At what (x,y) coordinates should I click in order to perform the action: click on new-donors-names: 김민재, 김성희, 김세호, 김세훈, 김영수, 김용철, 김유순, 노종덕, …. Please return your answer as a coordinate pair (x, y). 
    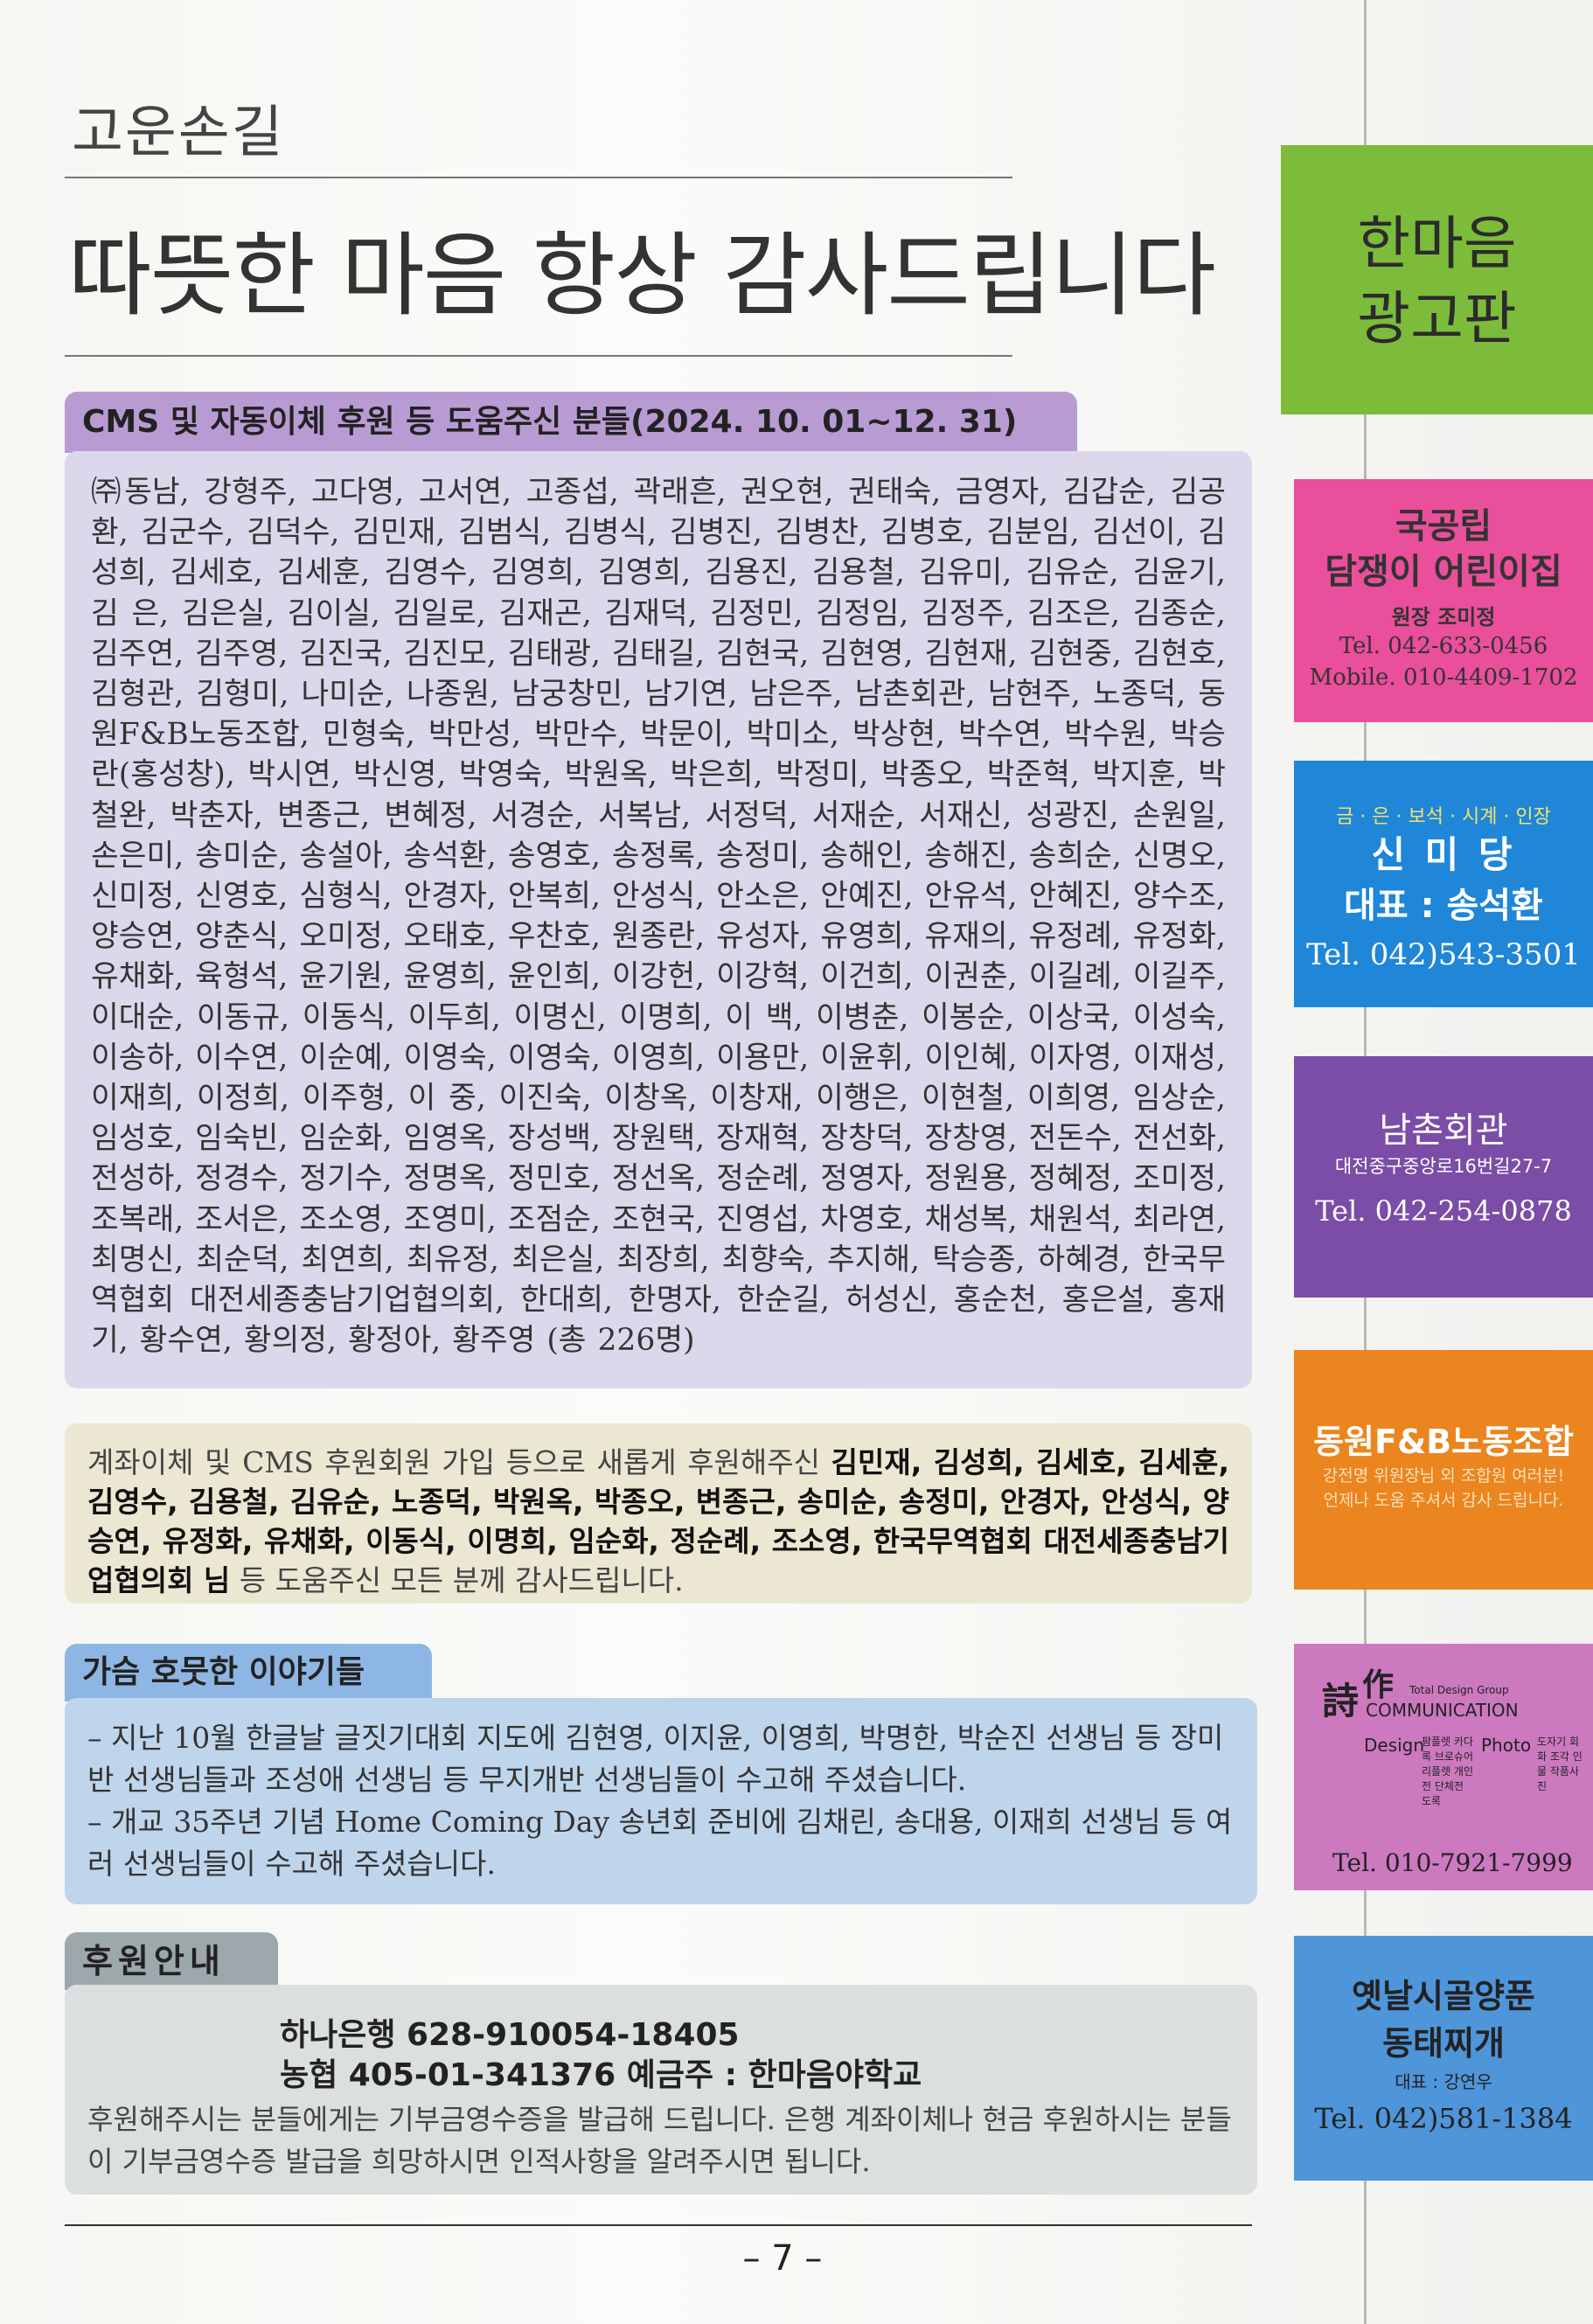
    Looking at the image, I should click on (658, 1521).